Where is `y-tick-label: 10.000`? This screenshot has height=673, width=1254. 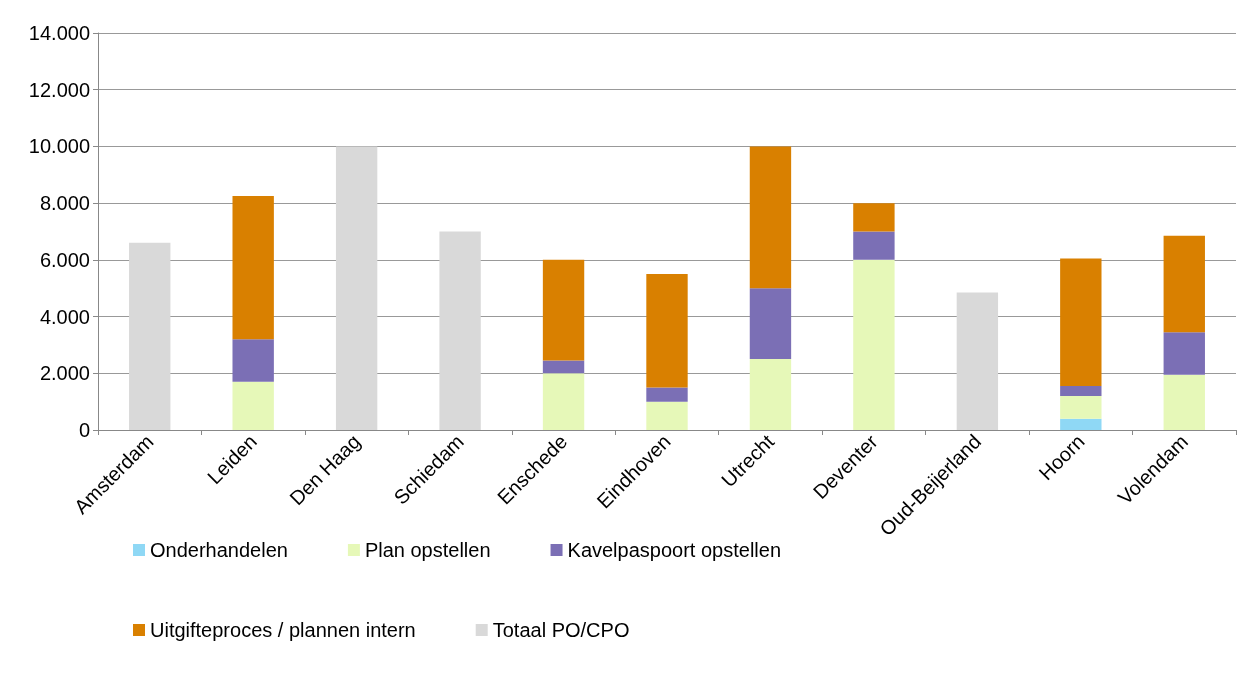
y-tick-label: 10.000 is located at coordinates (59, 146).